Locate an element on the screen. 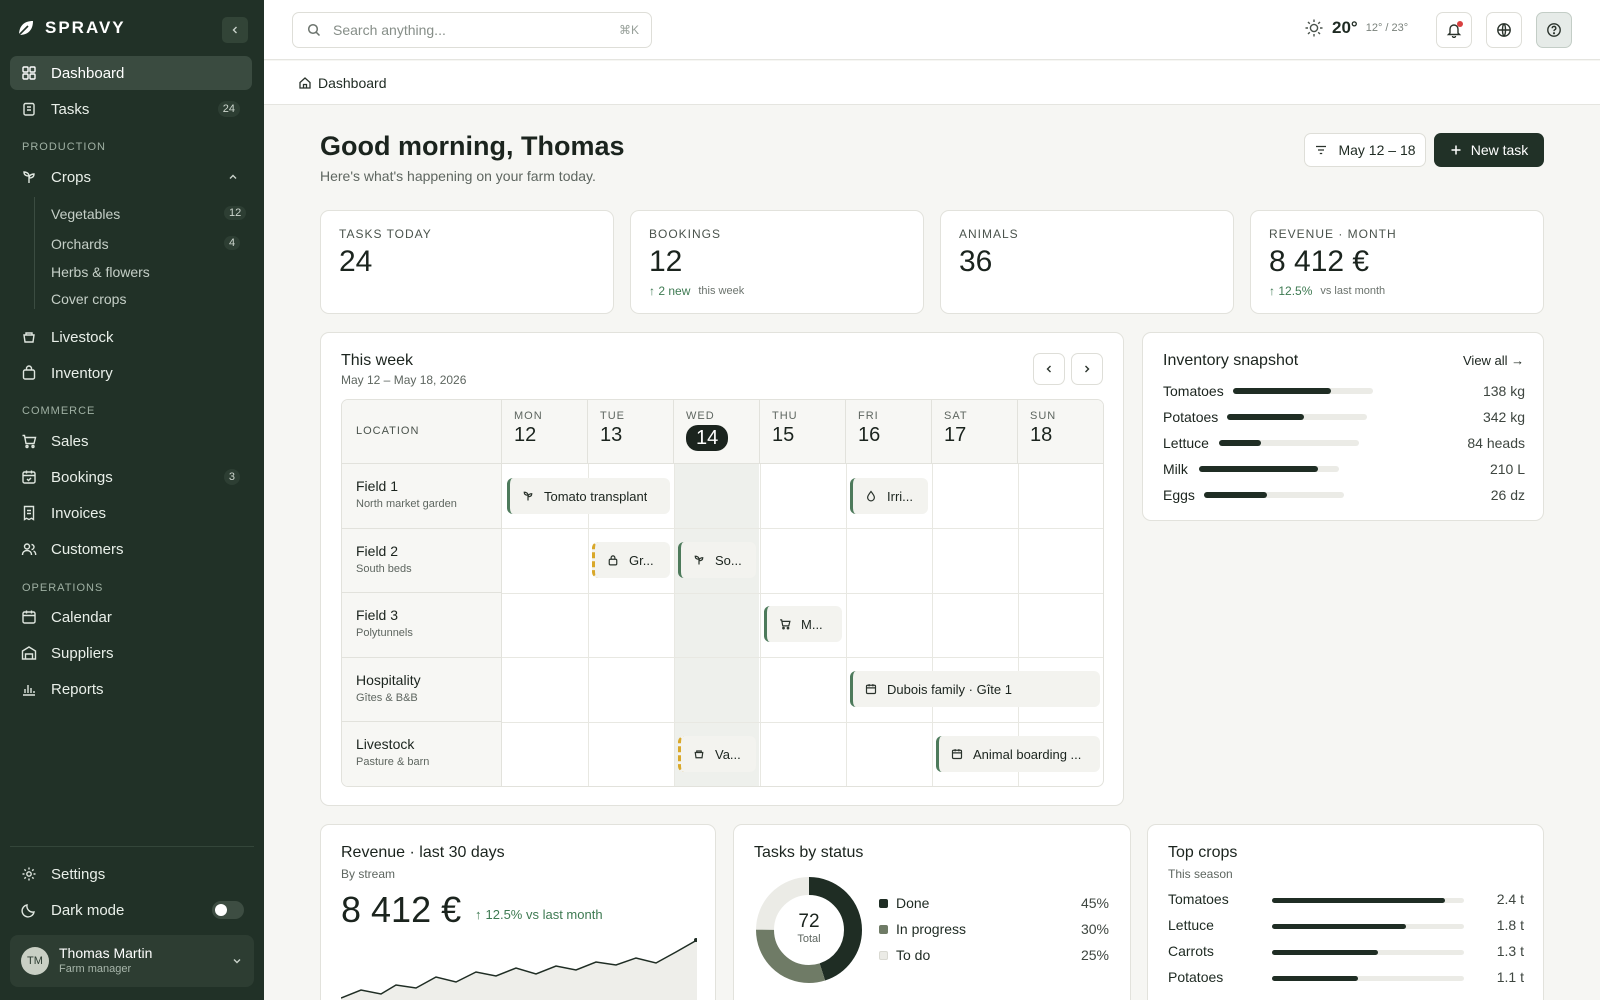 The width and height of the screenshot is (1600, 1000). search-box: ⌘K is located at coordinates (472, 30).